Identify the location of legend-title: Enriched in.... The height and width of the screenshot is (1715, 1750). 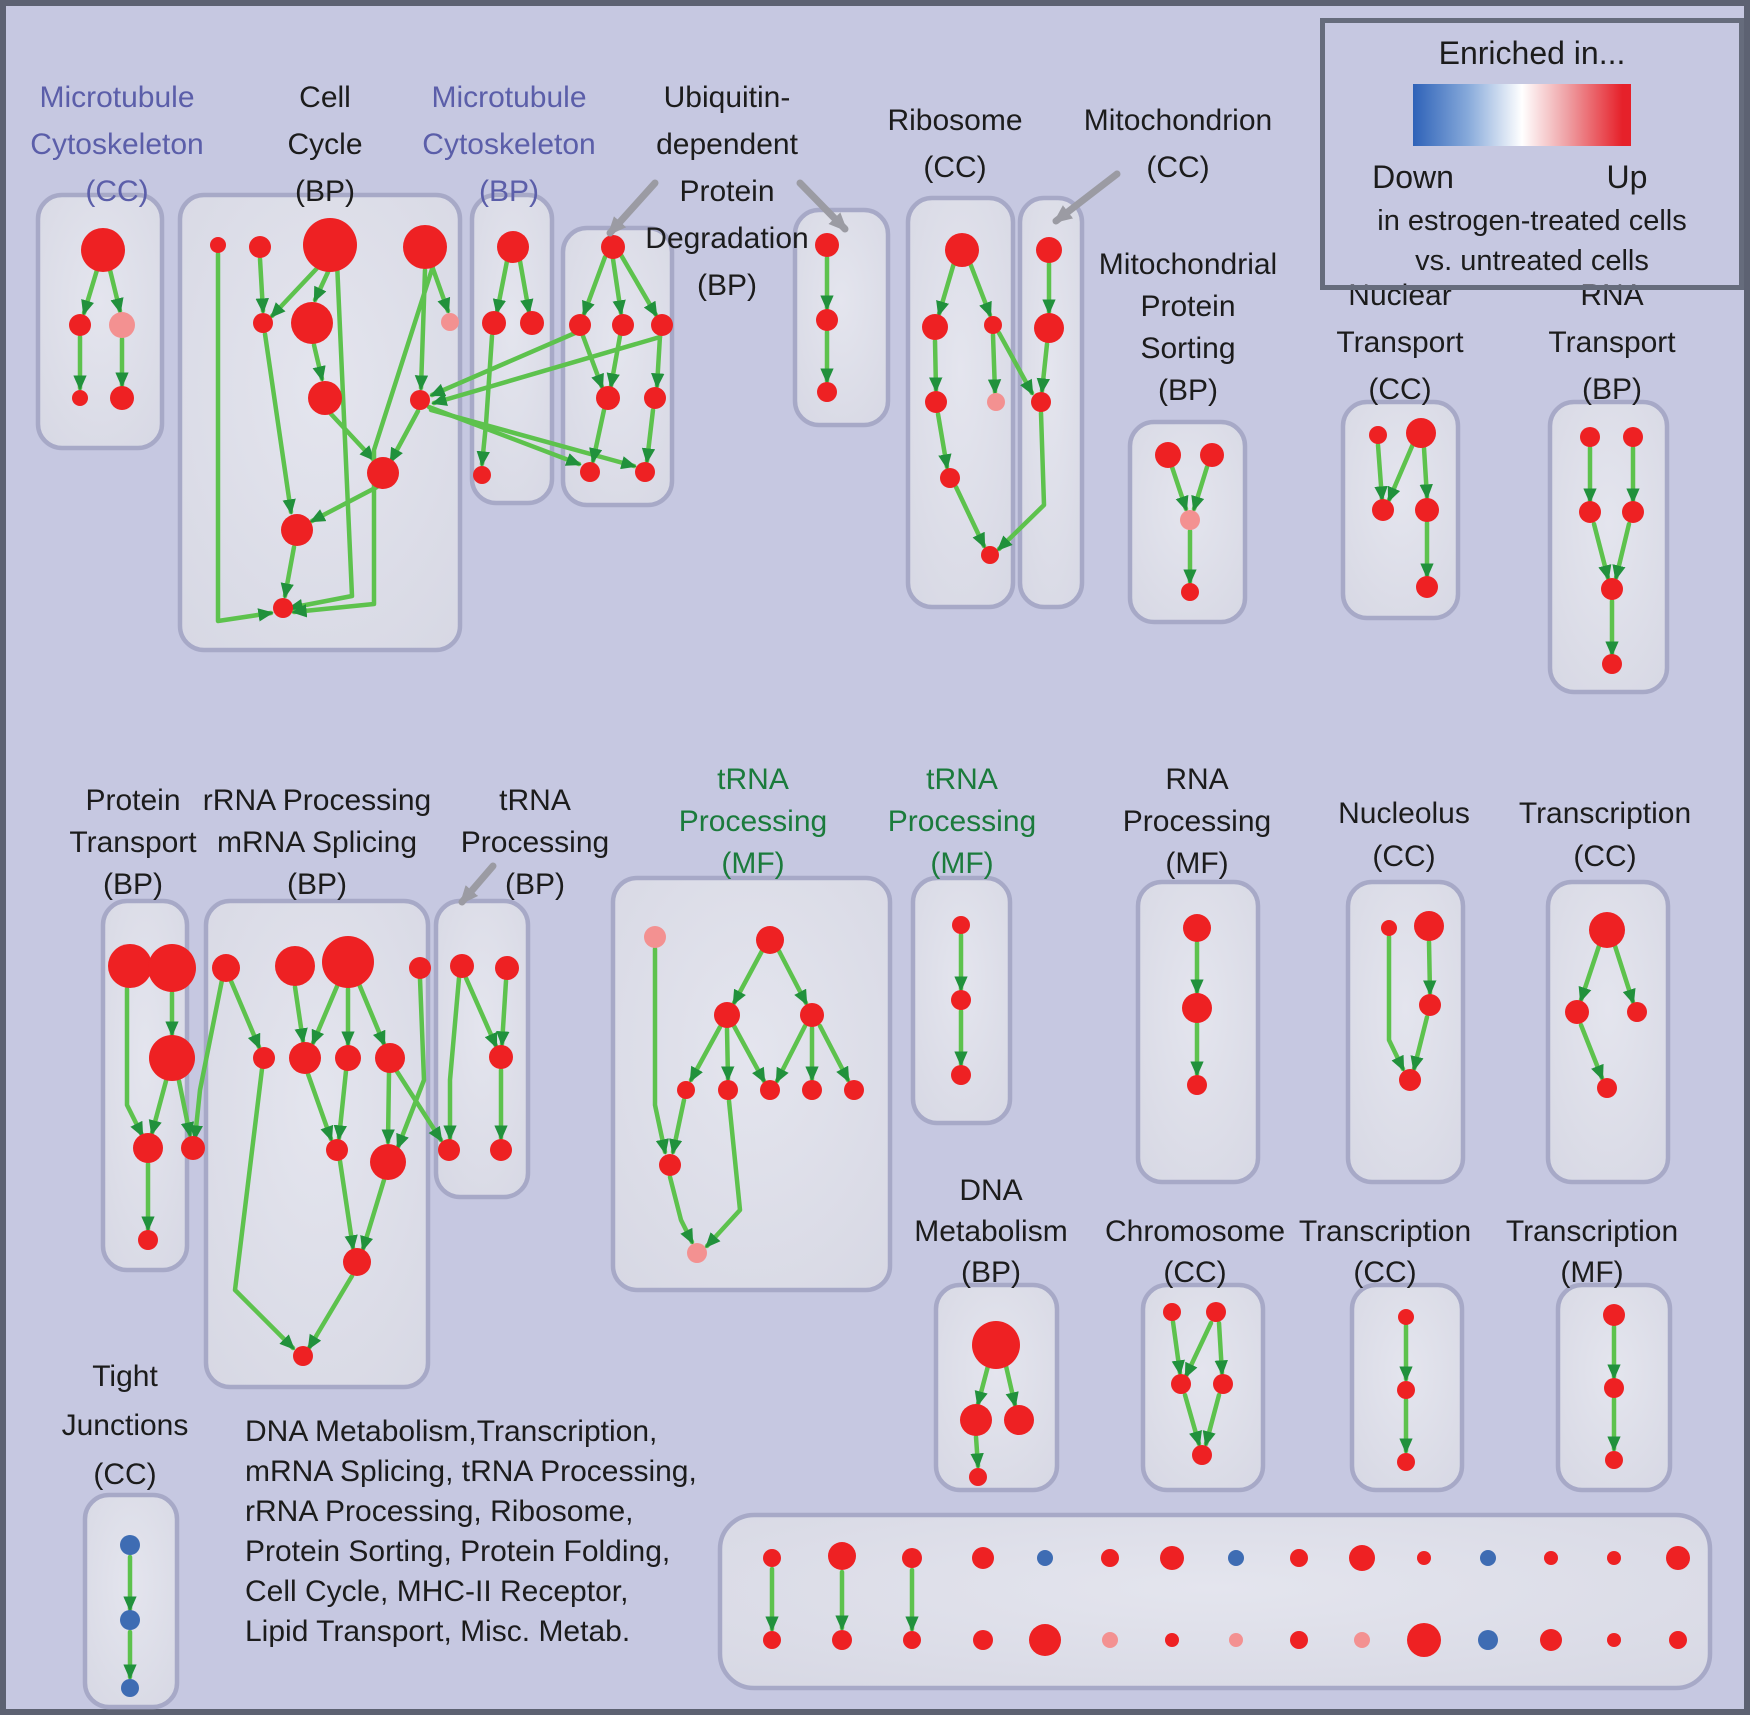
(1532, 53).